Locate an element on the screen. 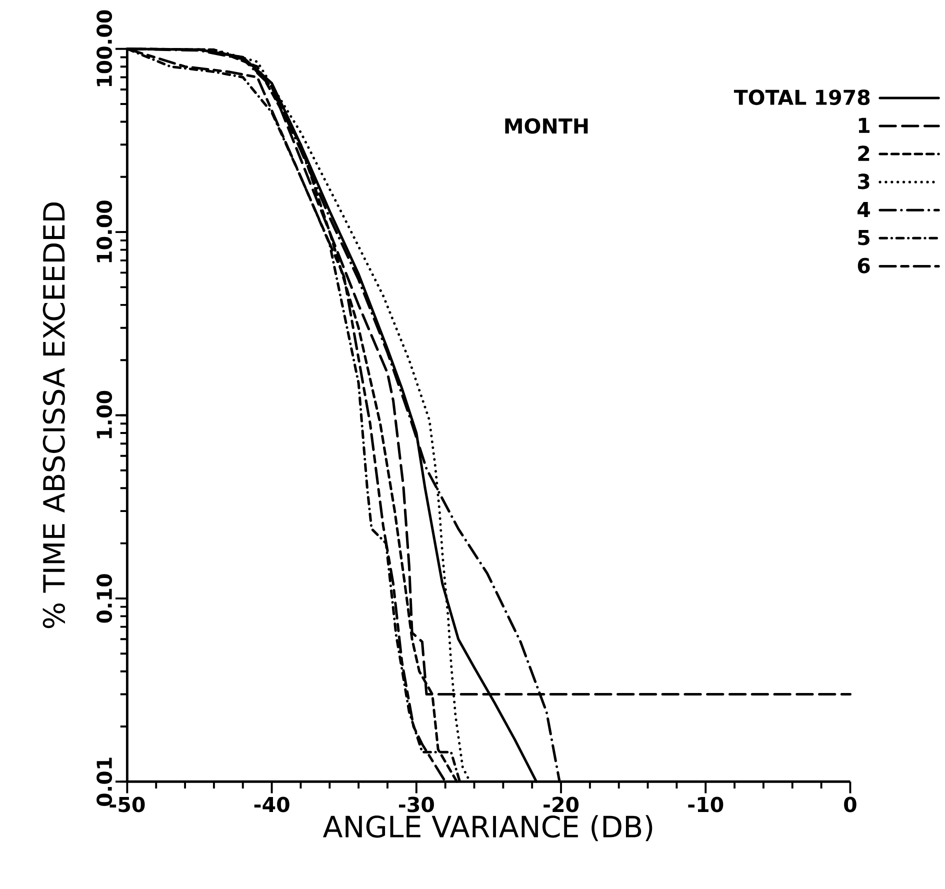 This screenshot has width=945, height=889. y-tick-label: 10.00 is located at coordinates (104, 231).